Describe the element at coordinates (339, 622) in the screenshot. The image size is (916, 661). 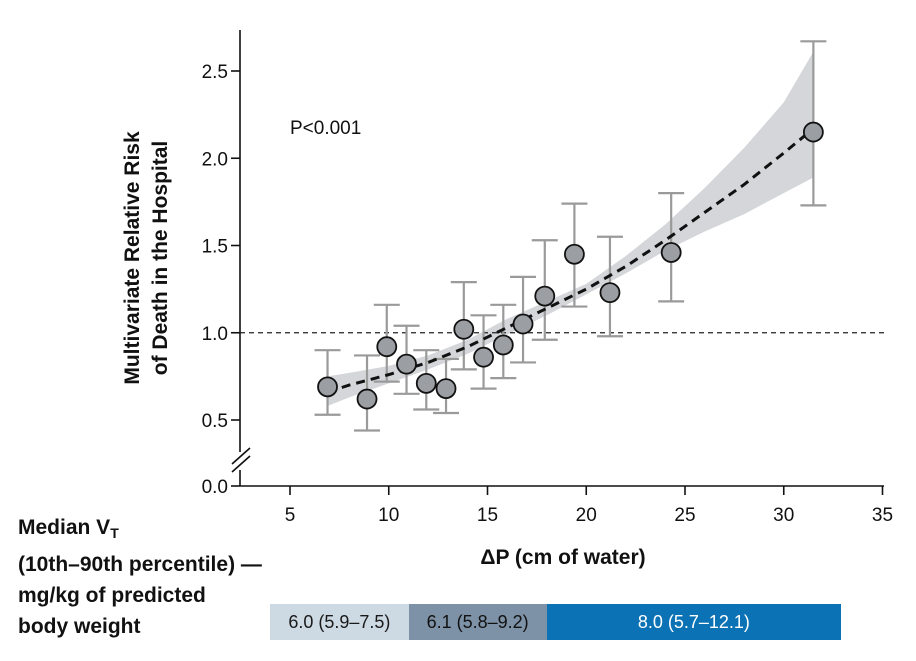
I see `vt-box-1: 6.0 (5.9–7.5)` at that location.